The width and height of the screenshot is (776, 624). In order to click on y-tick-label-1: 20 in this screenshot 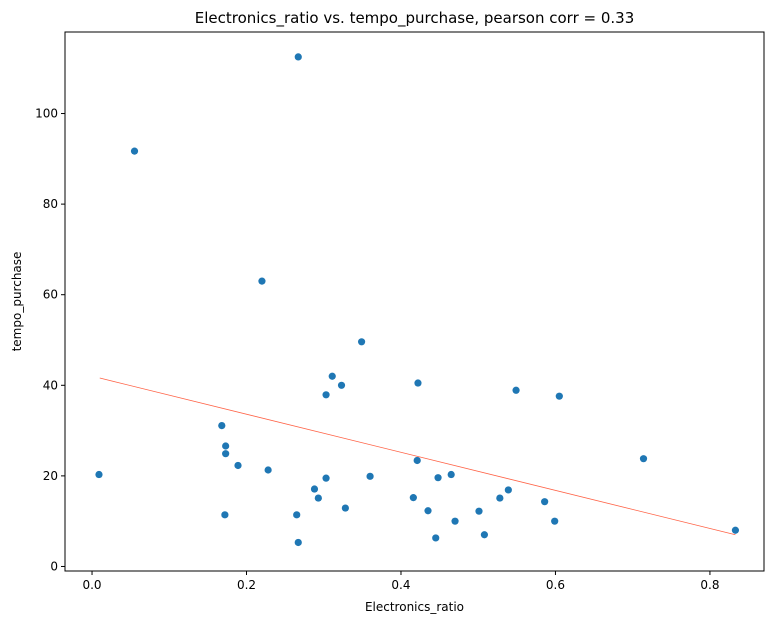, I will do `click(50, 476)`.